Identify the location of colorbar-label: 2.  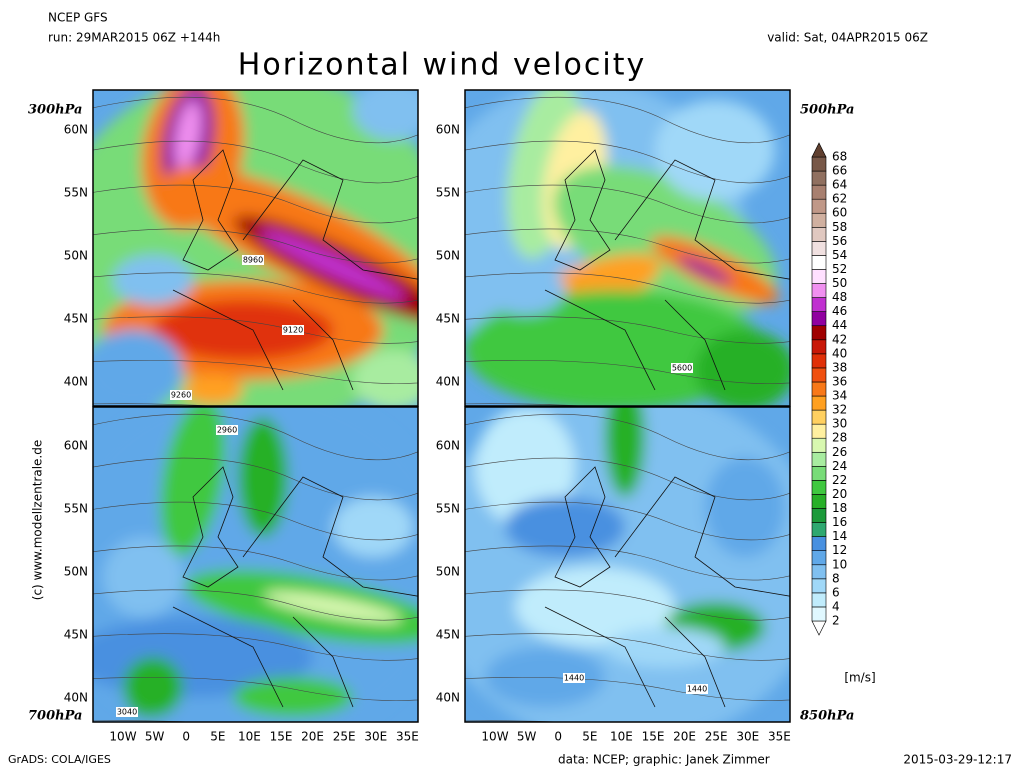
(836, 621).